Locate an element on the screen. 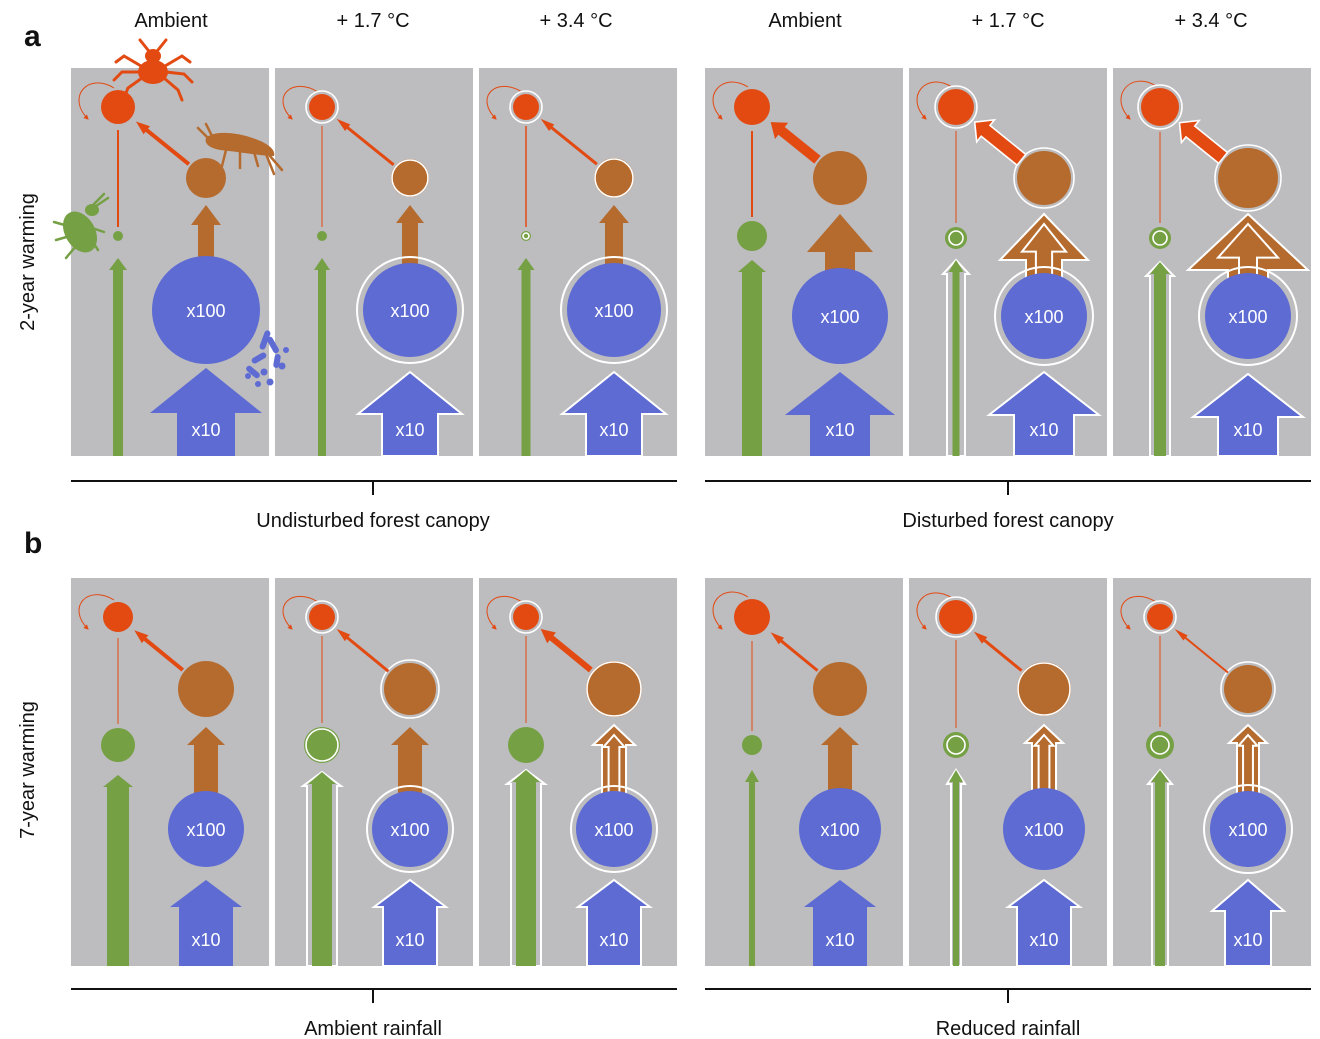 This screenshot has width=1320, height=1039. row-label-7-year: 7-year warming is located at coordinates (28, 770).